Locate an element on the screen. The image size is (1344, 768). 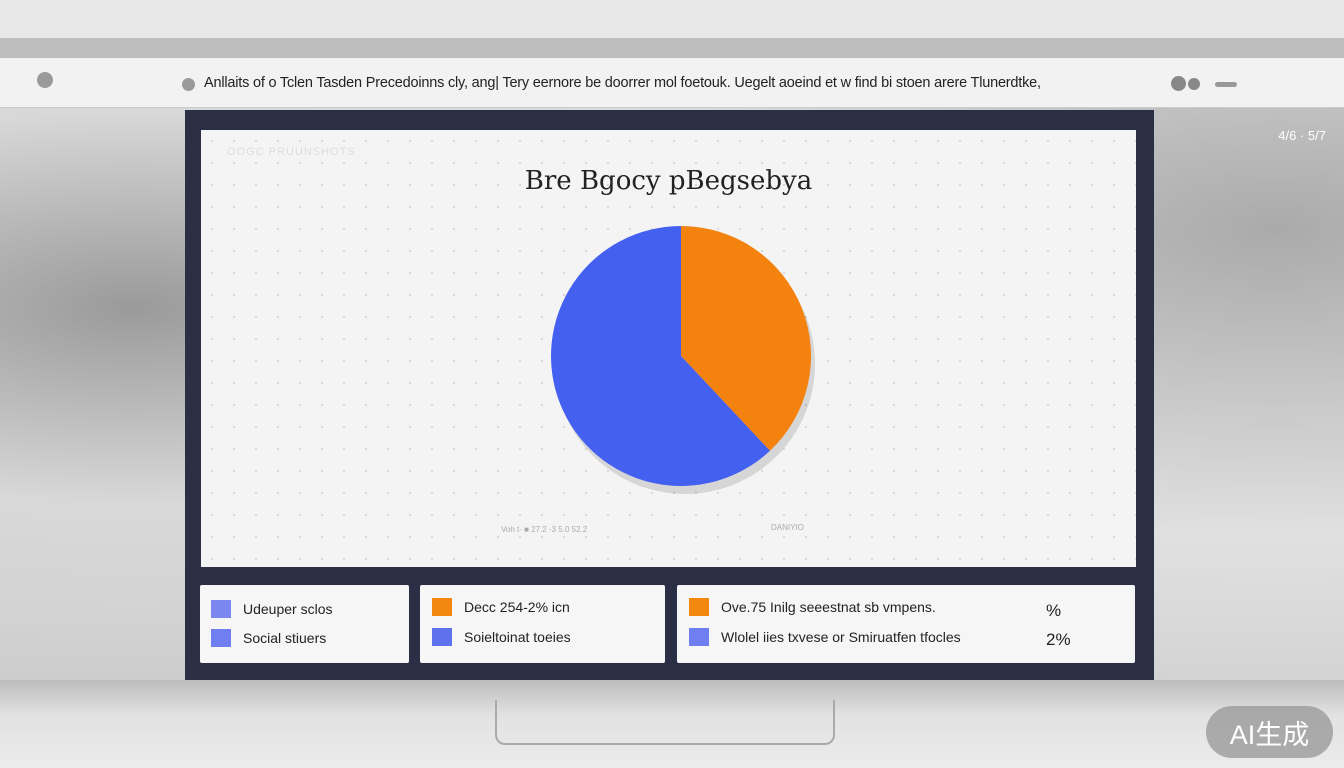
legend-item: Udeuper sclos is located at coordinates (272, 609).